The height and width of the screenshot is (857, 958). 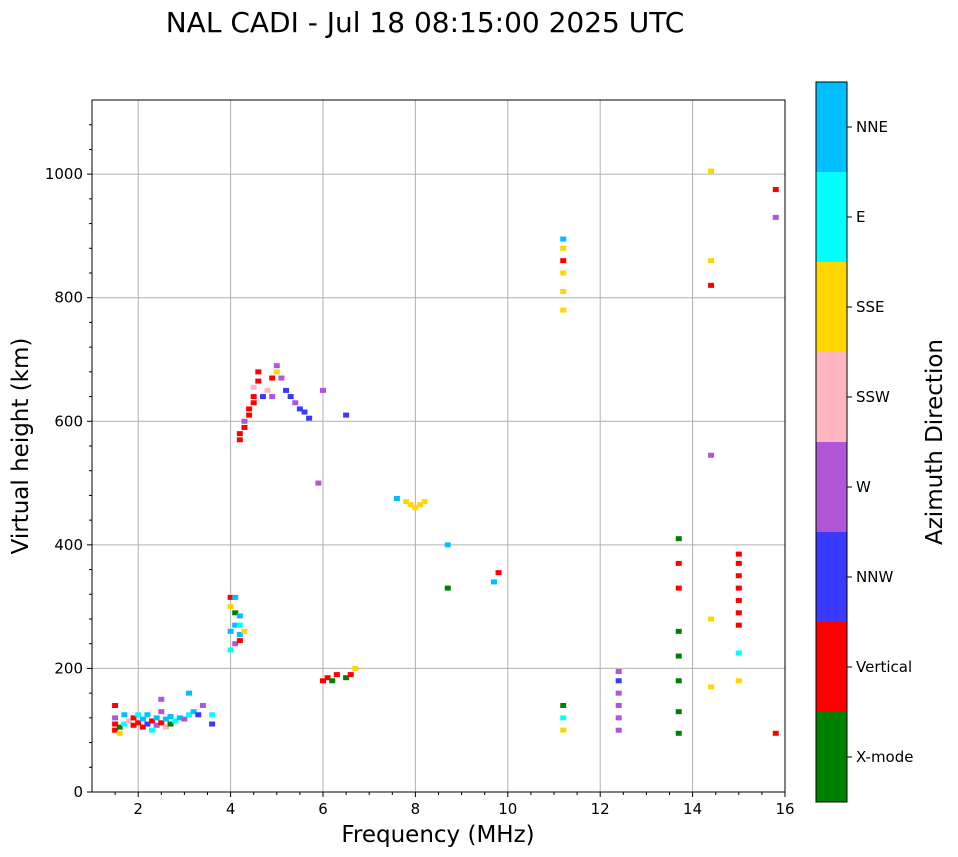 I want to click on colorbar-tick-label: E, so click(x=860, y=217).